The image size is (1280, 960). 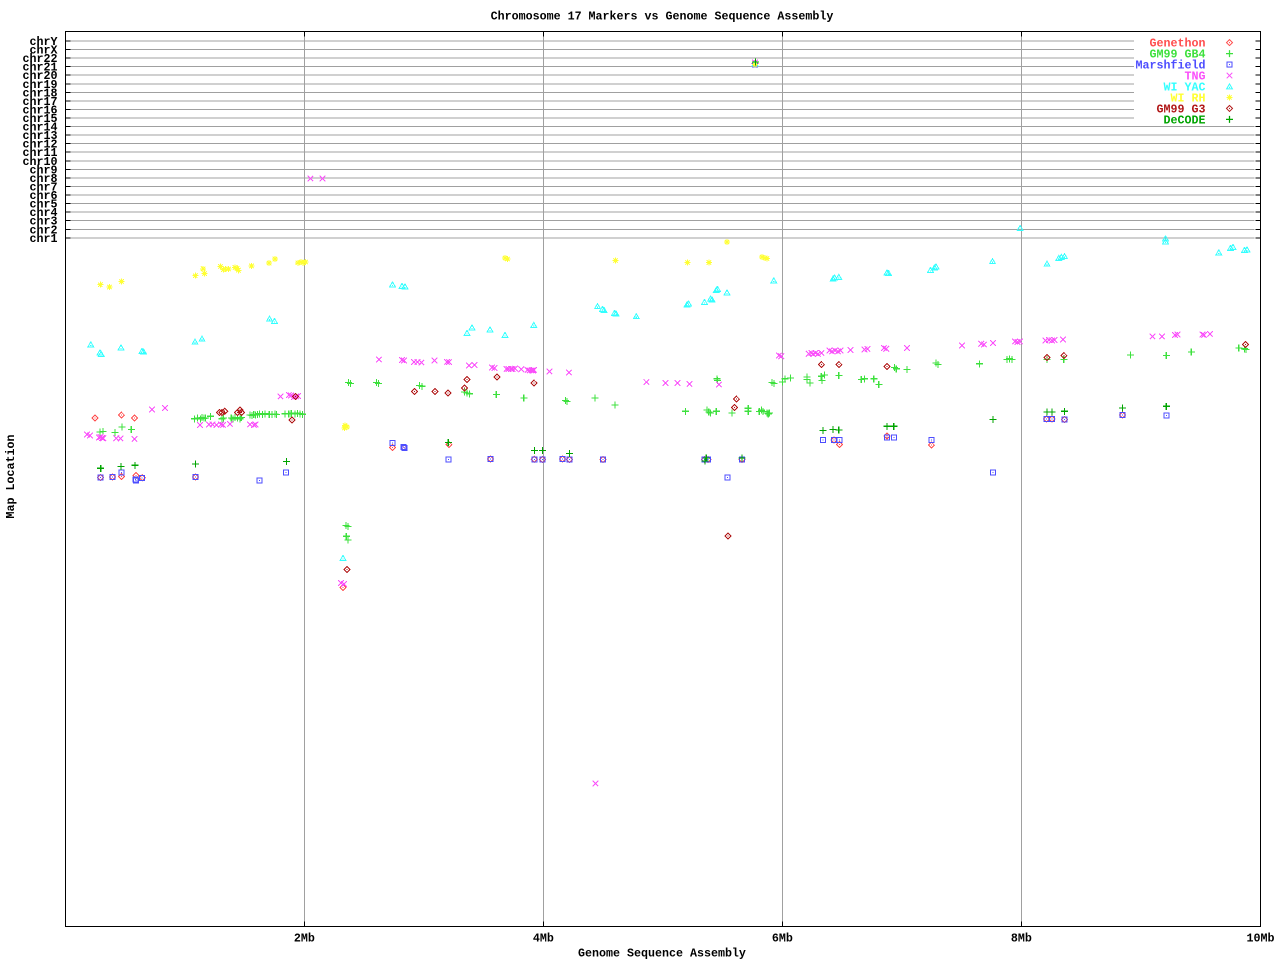 What do you see at coordinates (40, 153) in the screenshot?
I see `svg-text: chr11` at bounding box center [40, 153].